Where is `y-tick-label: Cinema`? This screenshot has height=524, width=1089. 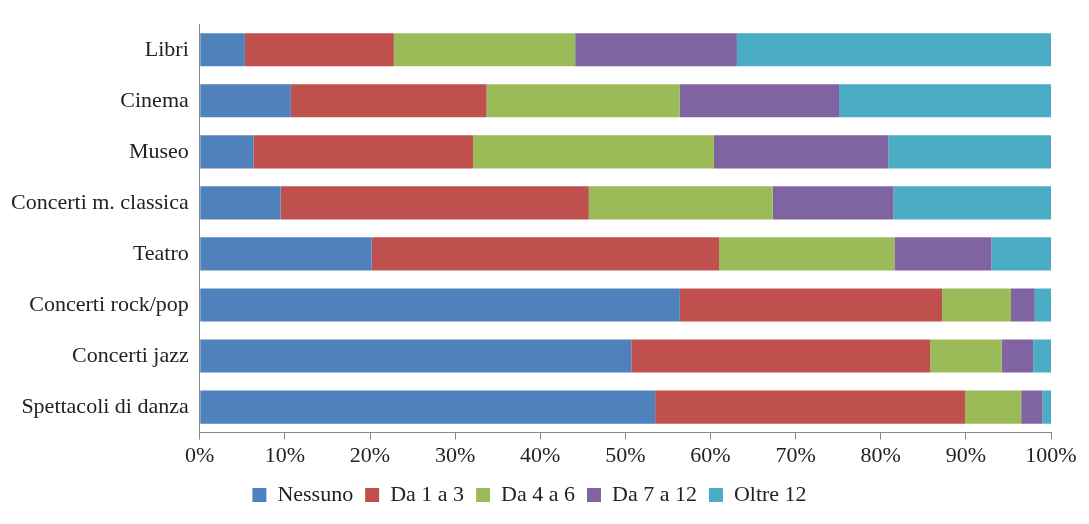
y-tick-label: Cinema is located at coordinates (154, 99).